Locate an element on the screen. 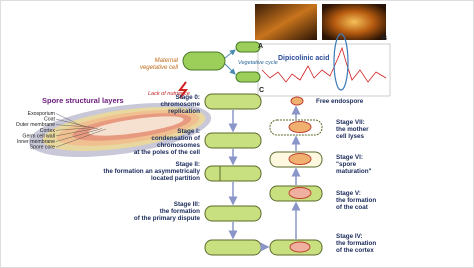 The width and height of the screenshot is (474, 268). layer-label: Spore core is located at coordinates (42, 148).